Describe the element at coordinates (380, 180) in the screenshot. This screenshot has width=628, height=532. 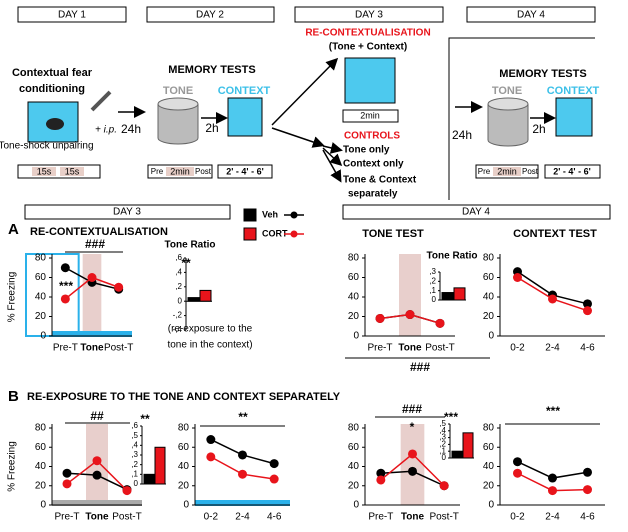
I see `control: Tone & Context` at that location.